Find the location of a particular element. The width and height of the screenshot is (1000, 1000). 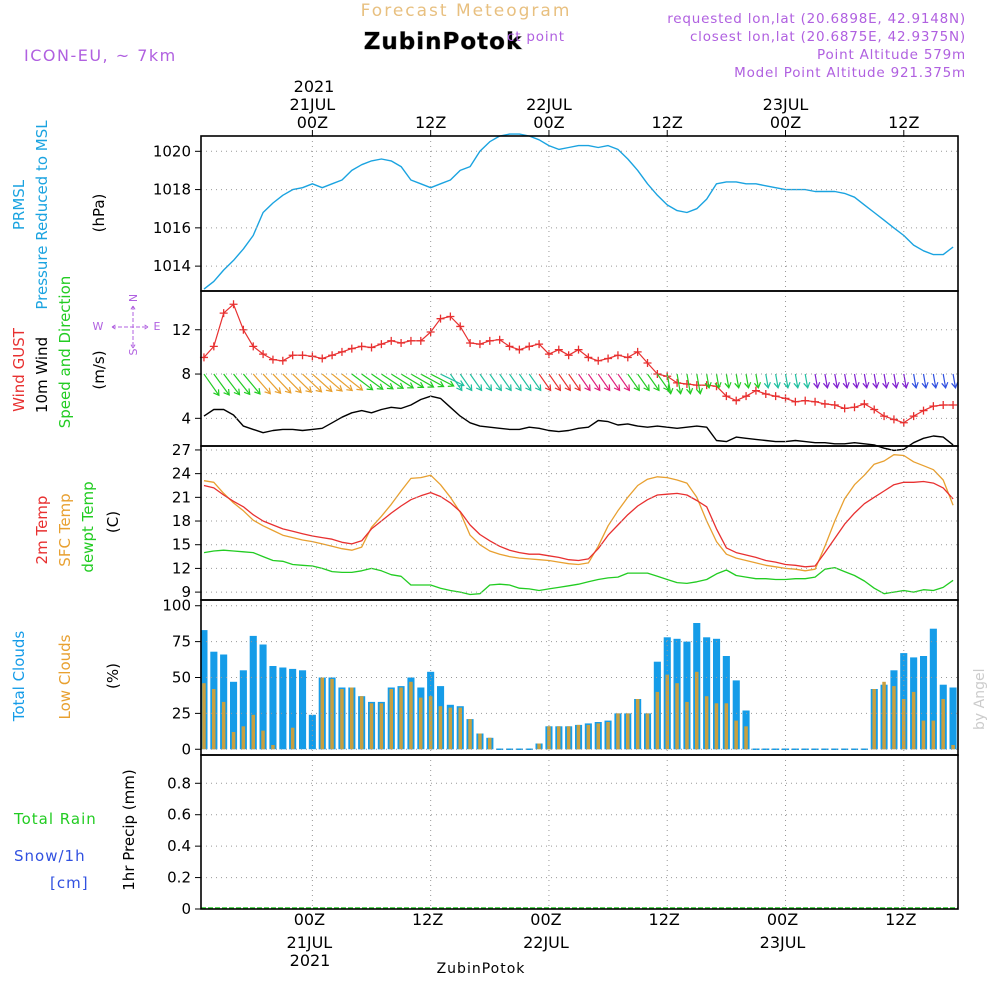

compass-east: E is located at coordinates (157, 326).